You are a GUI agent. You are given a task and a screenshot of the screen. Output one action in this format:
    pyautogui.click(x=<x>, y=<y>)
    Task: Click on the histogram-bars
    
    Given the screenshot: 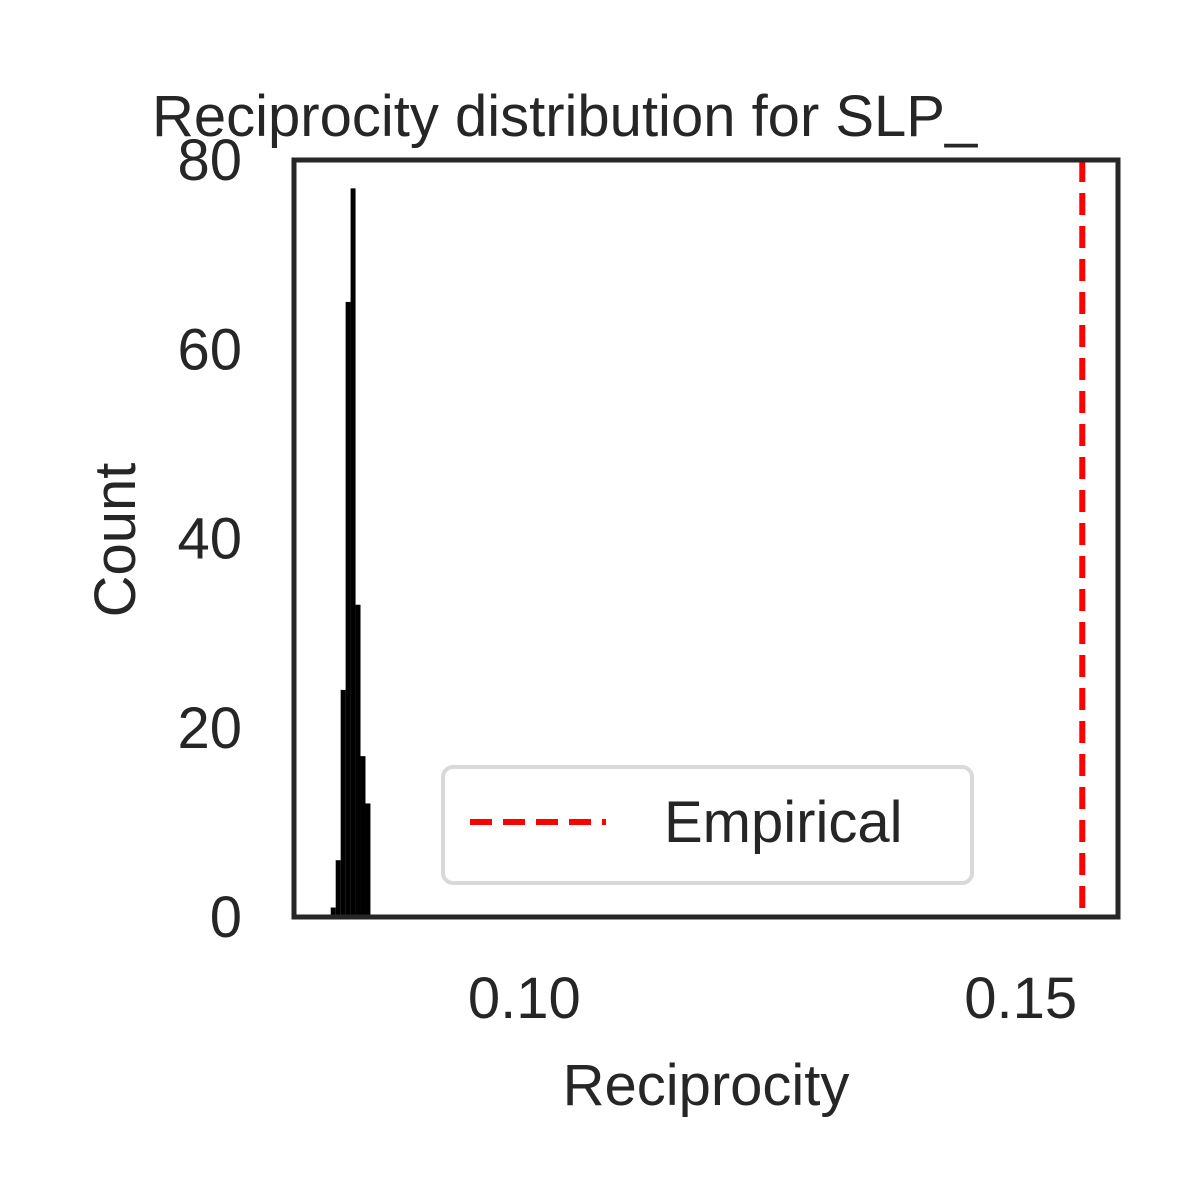 What is the action you would take?
    pyautogui.click(x=350, y=552)
    